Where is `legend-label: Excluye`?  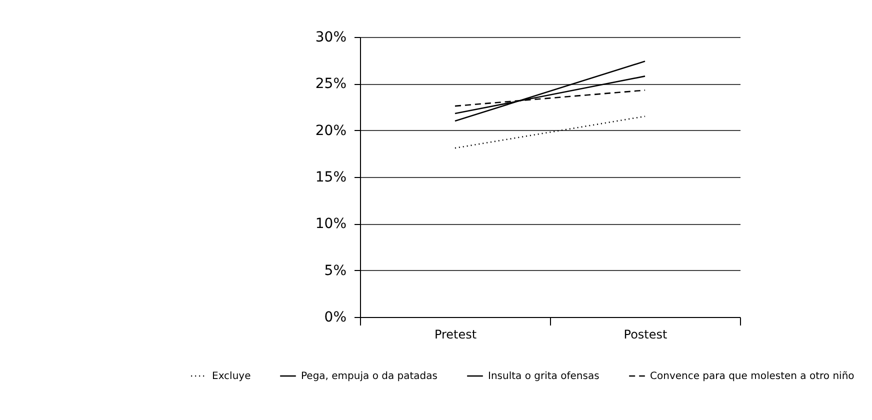 legend-label: Excluye is located at coordinates (231, 376).